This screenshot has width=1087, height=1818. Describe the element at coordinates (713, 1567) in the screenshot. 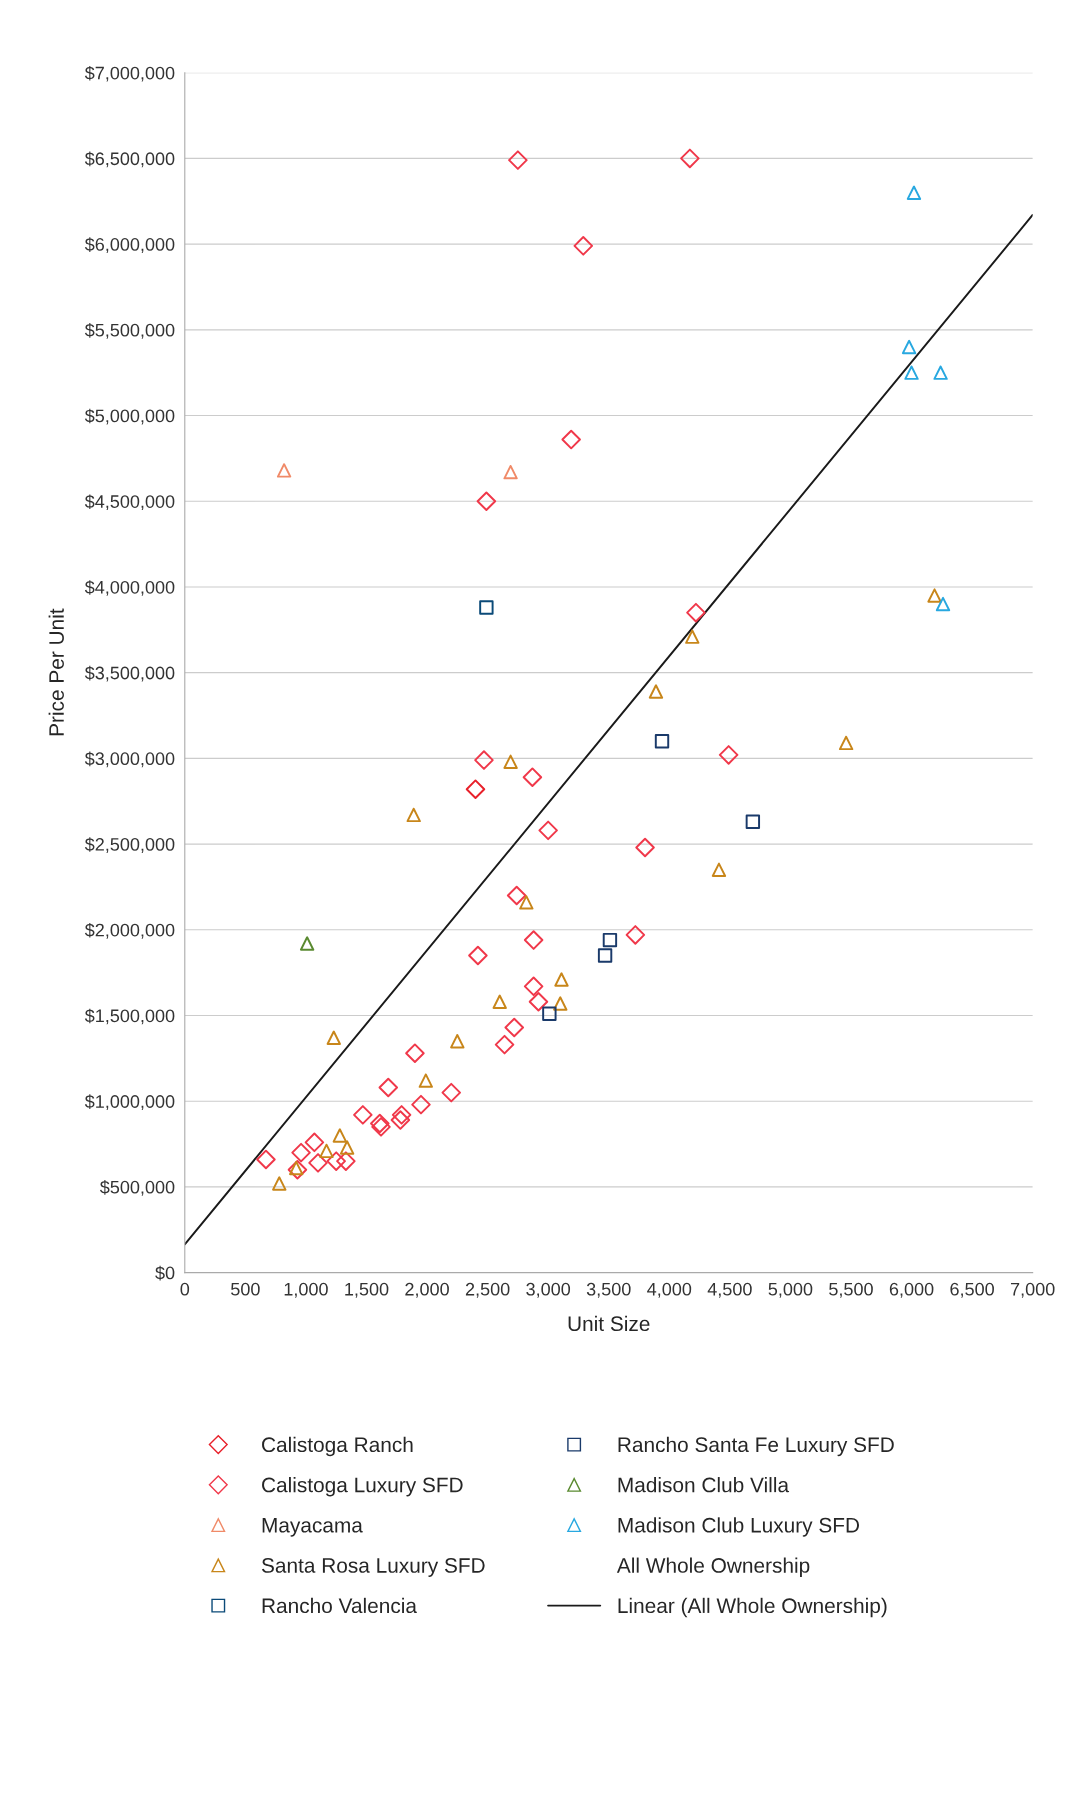

I see `text: All Whole Ownership` at that location.